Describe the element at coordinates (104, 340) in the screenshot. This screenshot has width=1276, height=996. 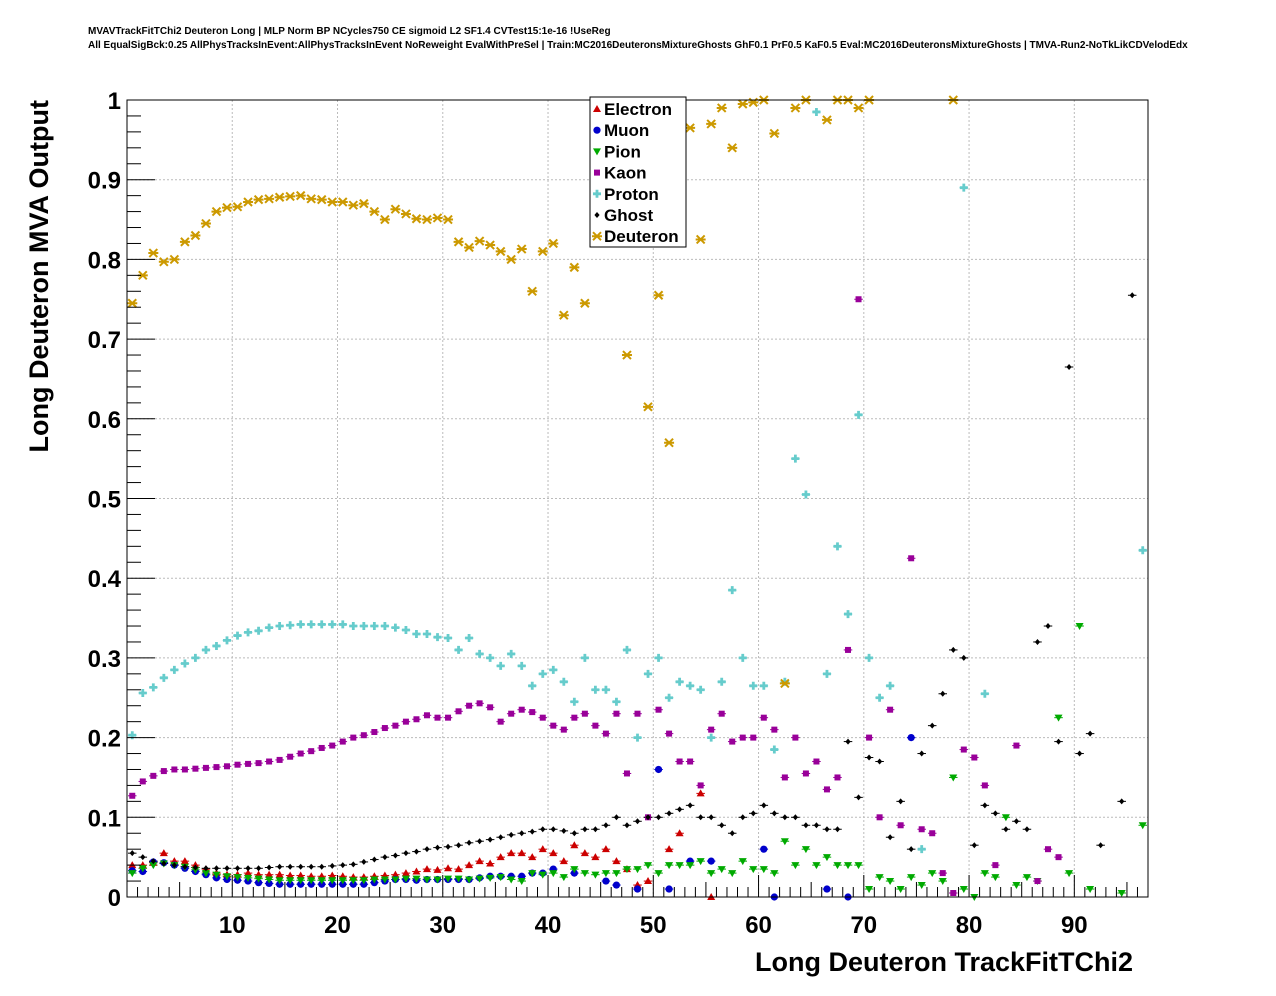
I see `y-tick-label: 0.7` at that location.